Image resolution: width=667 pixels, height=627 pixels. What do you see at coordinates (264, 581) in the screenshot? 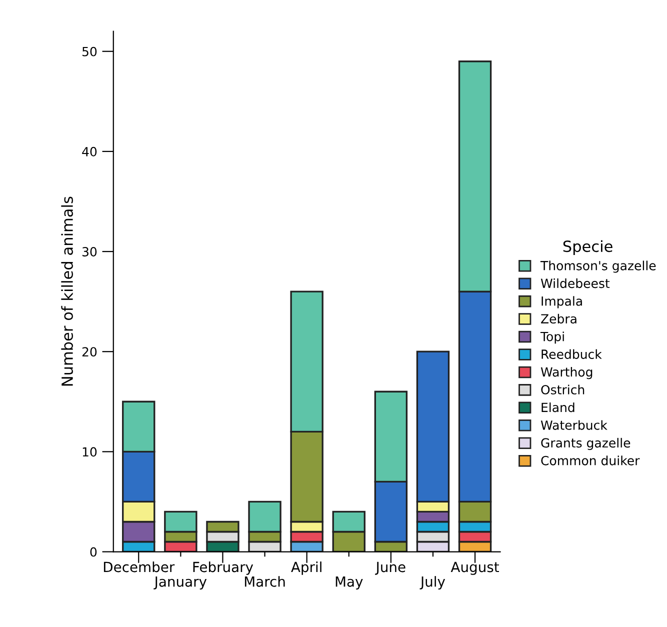
I see `x-tick-label: March` at bounding box center [264, 581].